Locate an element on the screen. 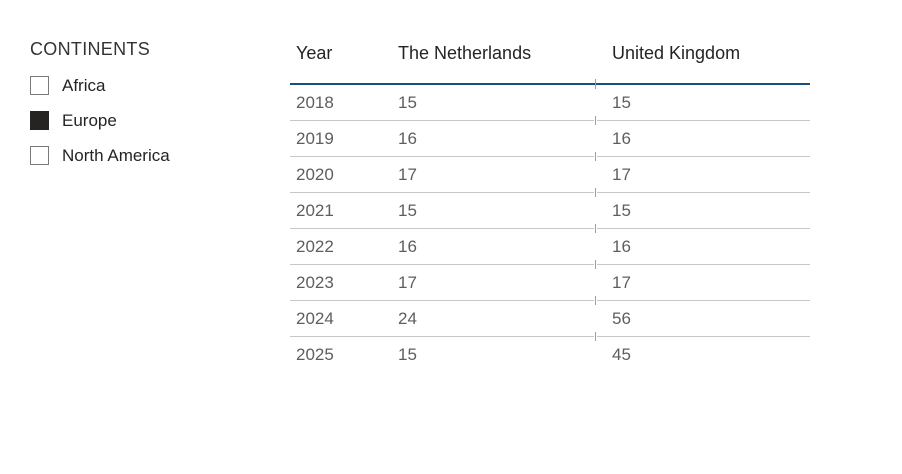 The image size is (902, 474). column-header-netherlands: The Netherlands is located at coordinates (491, 61).